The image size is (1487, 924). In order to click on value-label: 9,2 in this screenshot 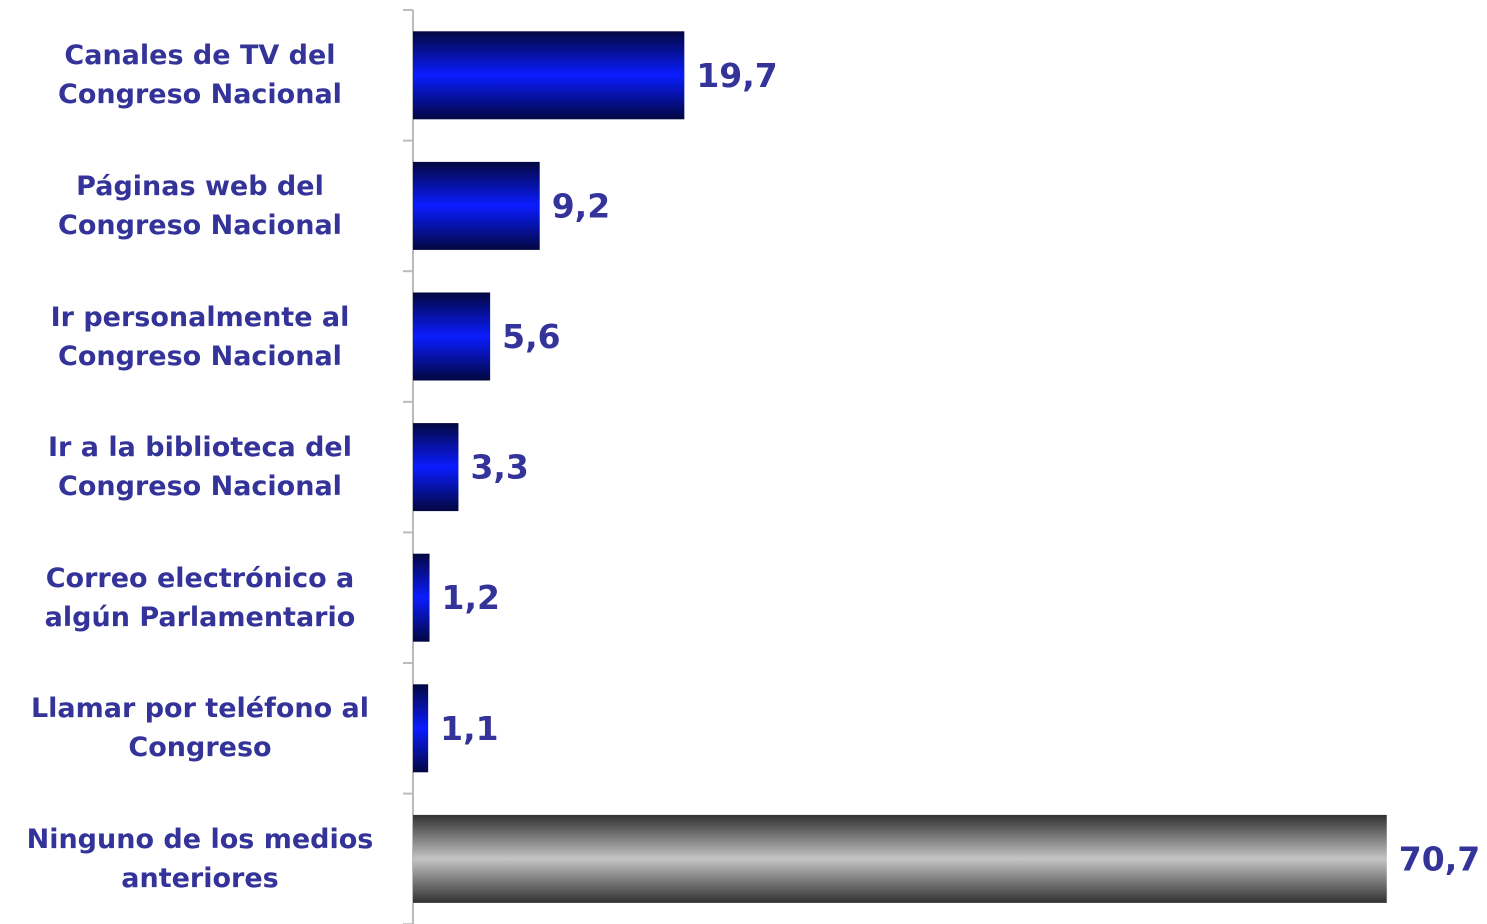, I will do `click(581, 205)`.